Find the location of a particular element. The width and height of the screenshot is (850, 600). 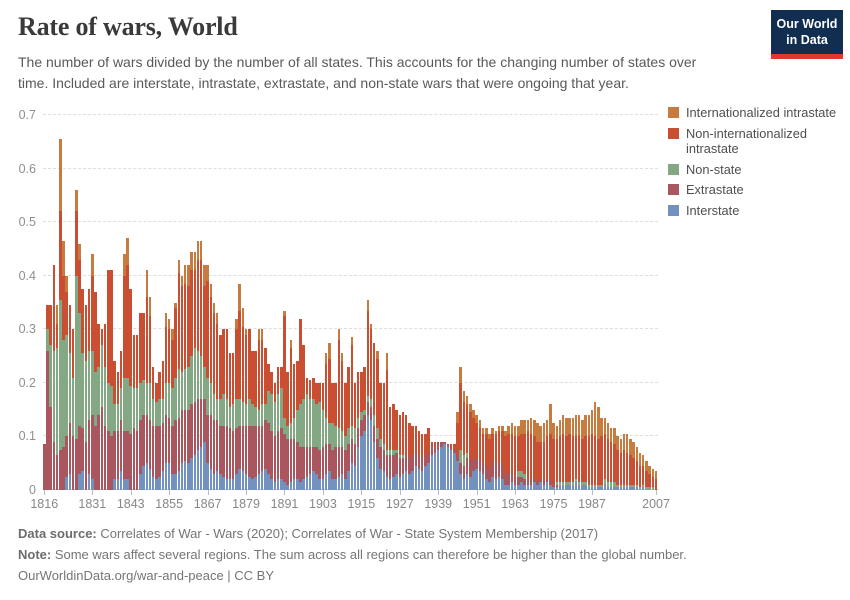

bar-1917 is located at coordinates (368, 394).